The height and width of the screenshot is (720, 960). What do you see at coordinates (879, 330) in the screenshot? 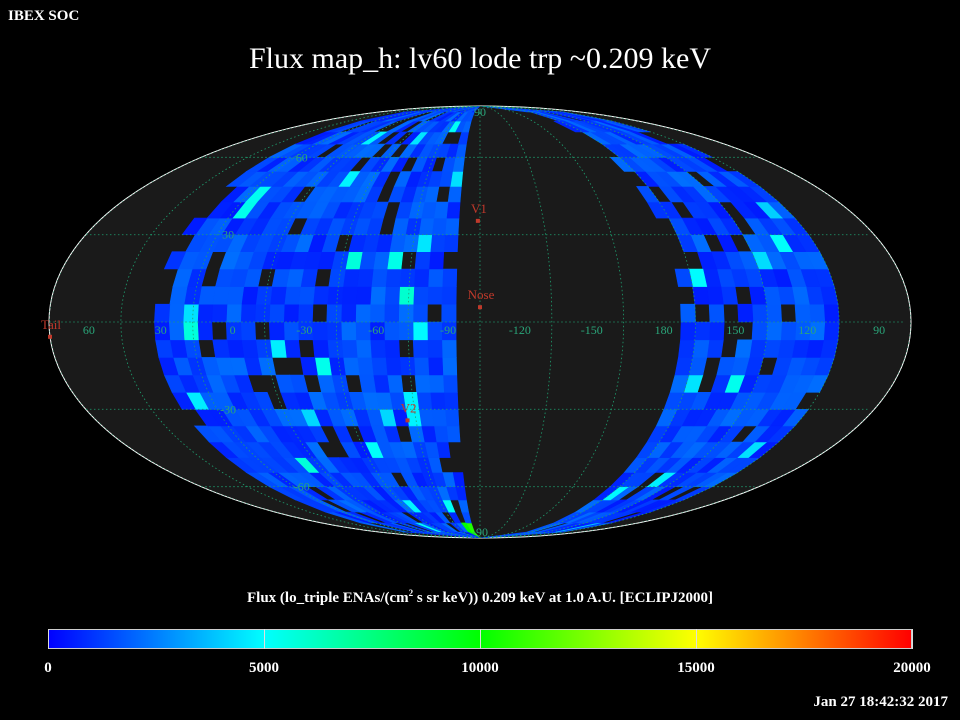
I see `longitude-label: 90` at bounding box center [879, 330].